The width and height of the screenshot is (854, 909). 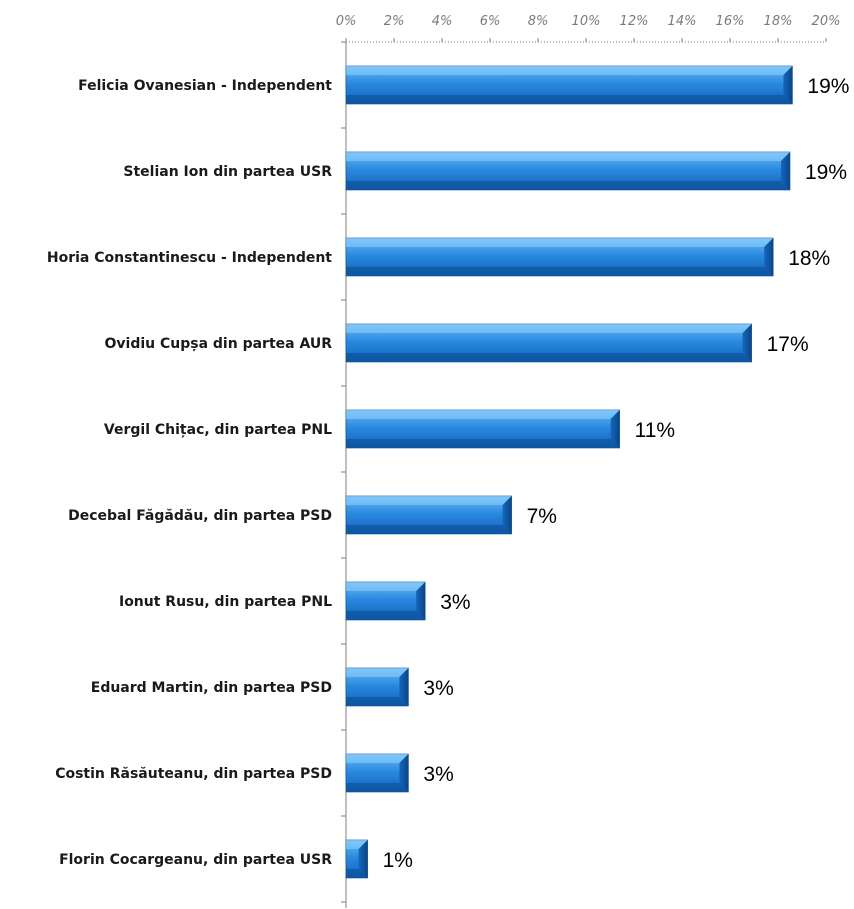 I want to click on category-label: Eduard Martin, din partea PSD, so click(x=211, y=688).